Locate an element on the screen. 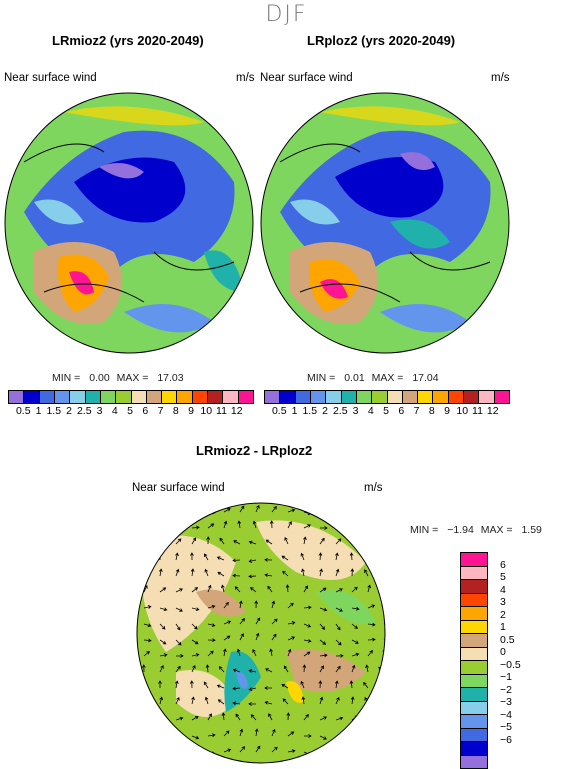  panel3-title: LRmioz2 - LRploz2 is located at coordinates (254, 450).